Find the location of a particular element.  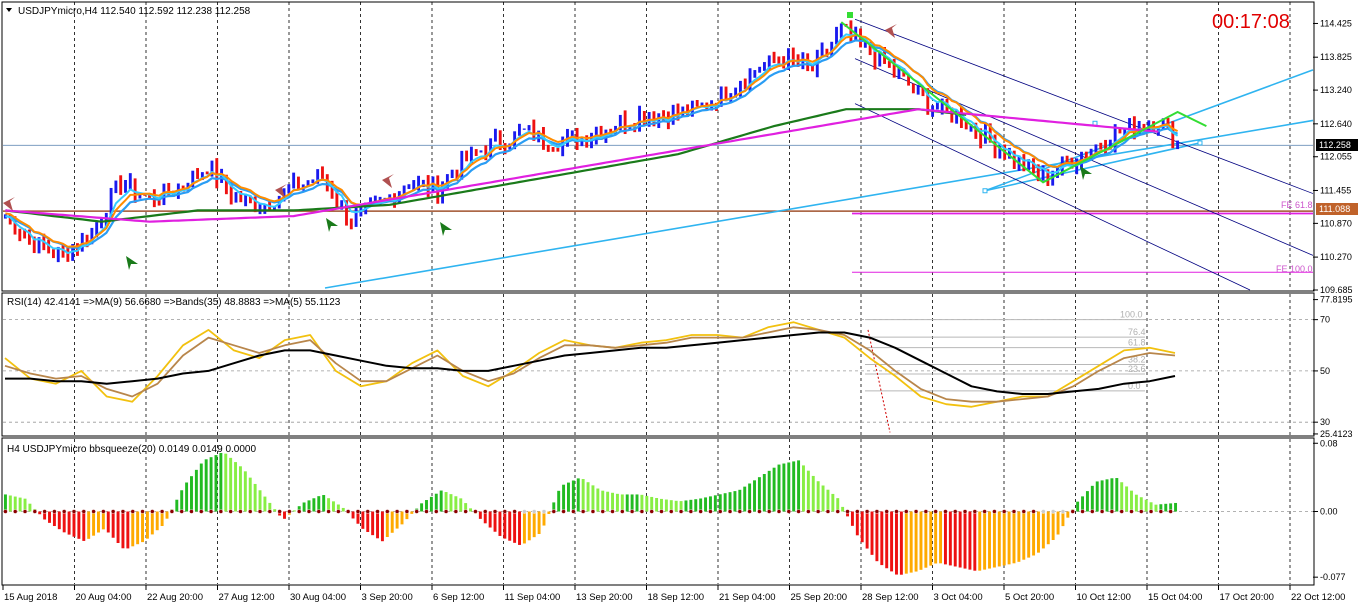

fib-level-label: 23.6 is located at coordinates (1137, 369).